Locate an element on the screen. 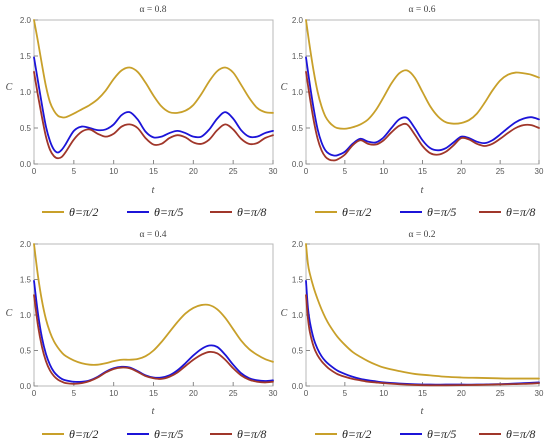 The image size is (550, 445). panel-title: α = 0.8 is located at coordinates (153, 10).